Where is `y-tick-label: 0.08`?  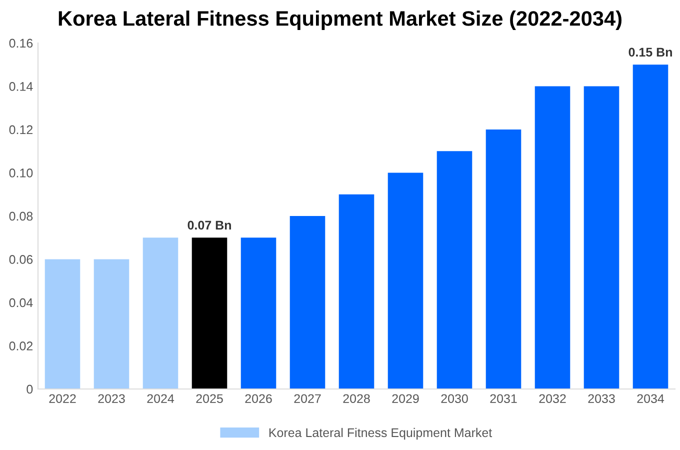
y-tick-label: 0.08 is located at coordinates (21, 216).